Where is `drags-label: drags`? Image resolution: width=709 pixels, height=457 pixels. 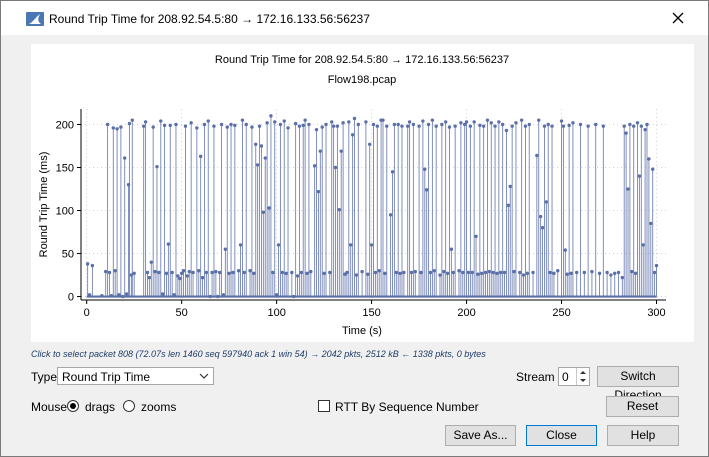 drags-label: drags is located at coordinates (100, 407).